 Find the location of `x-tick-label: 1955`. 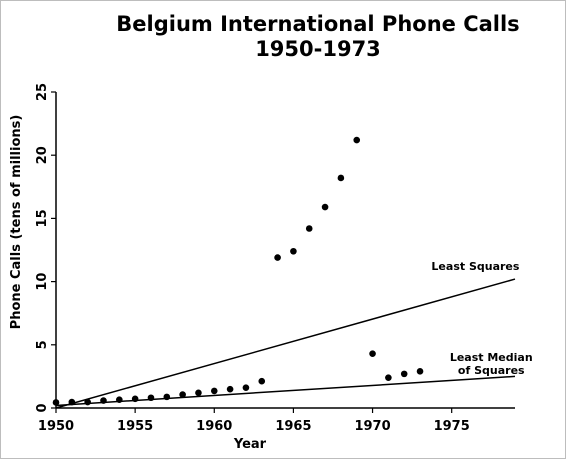

x-tick-label: 1955 is located at coordinates (135, 426).